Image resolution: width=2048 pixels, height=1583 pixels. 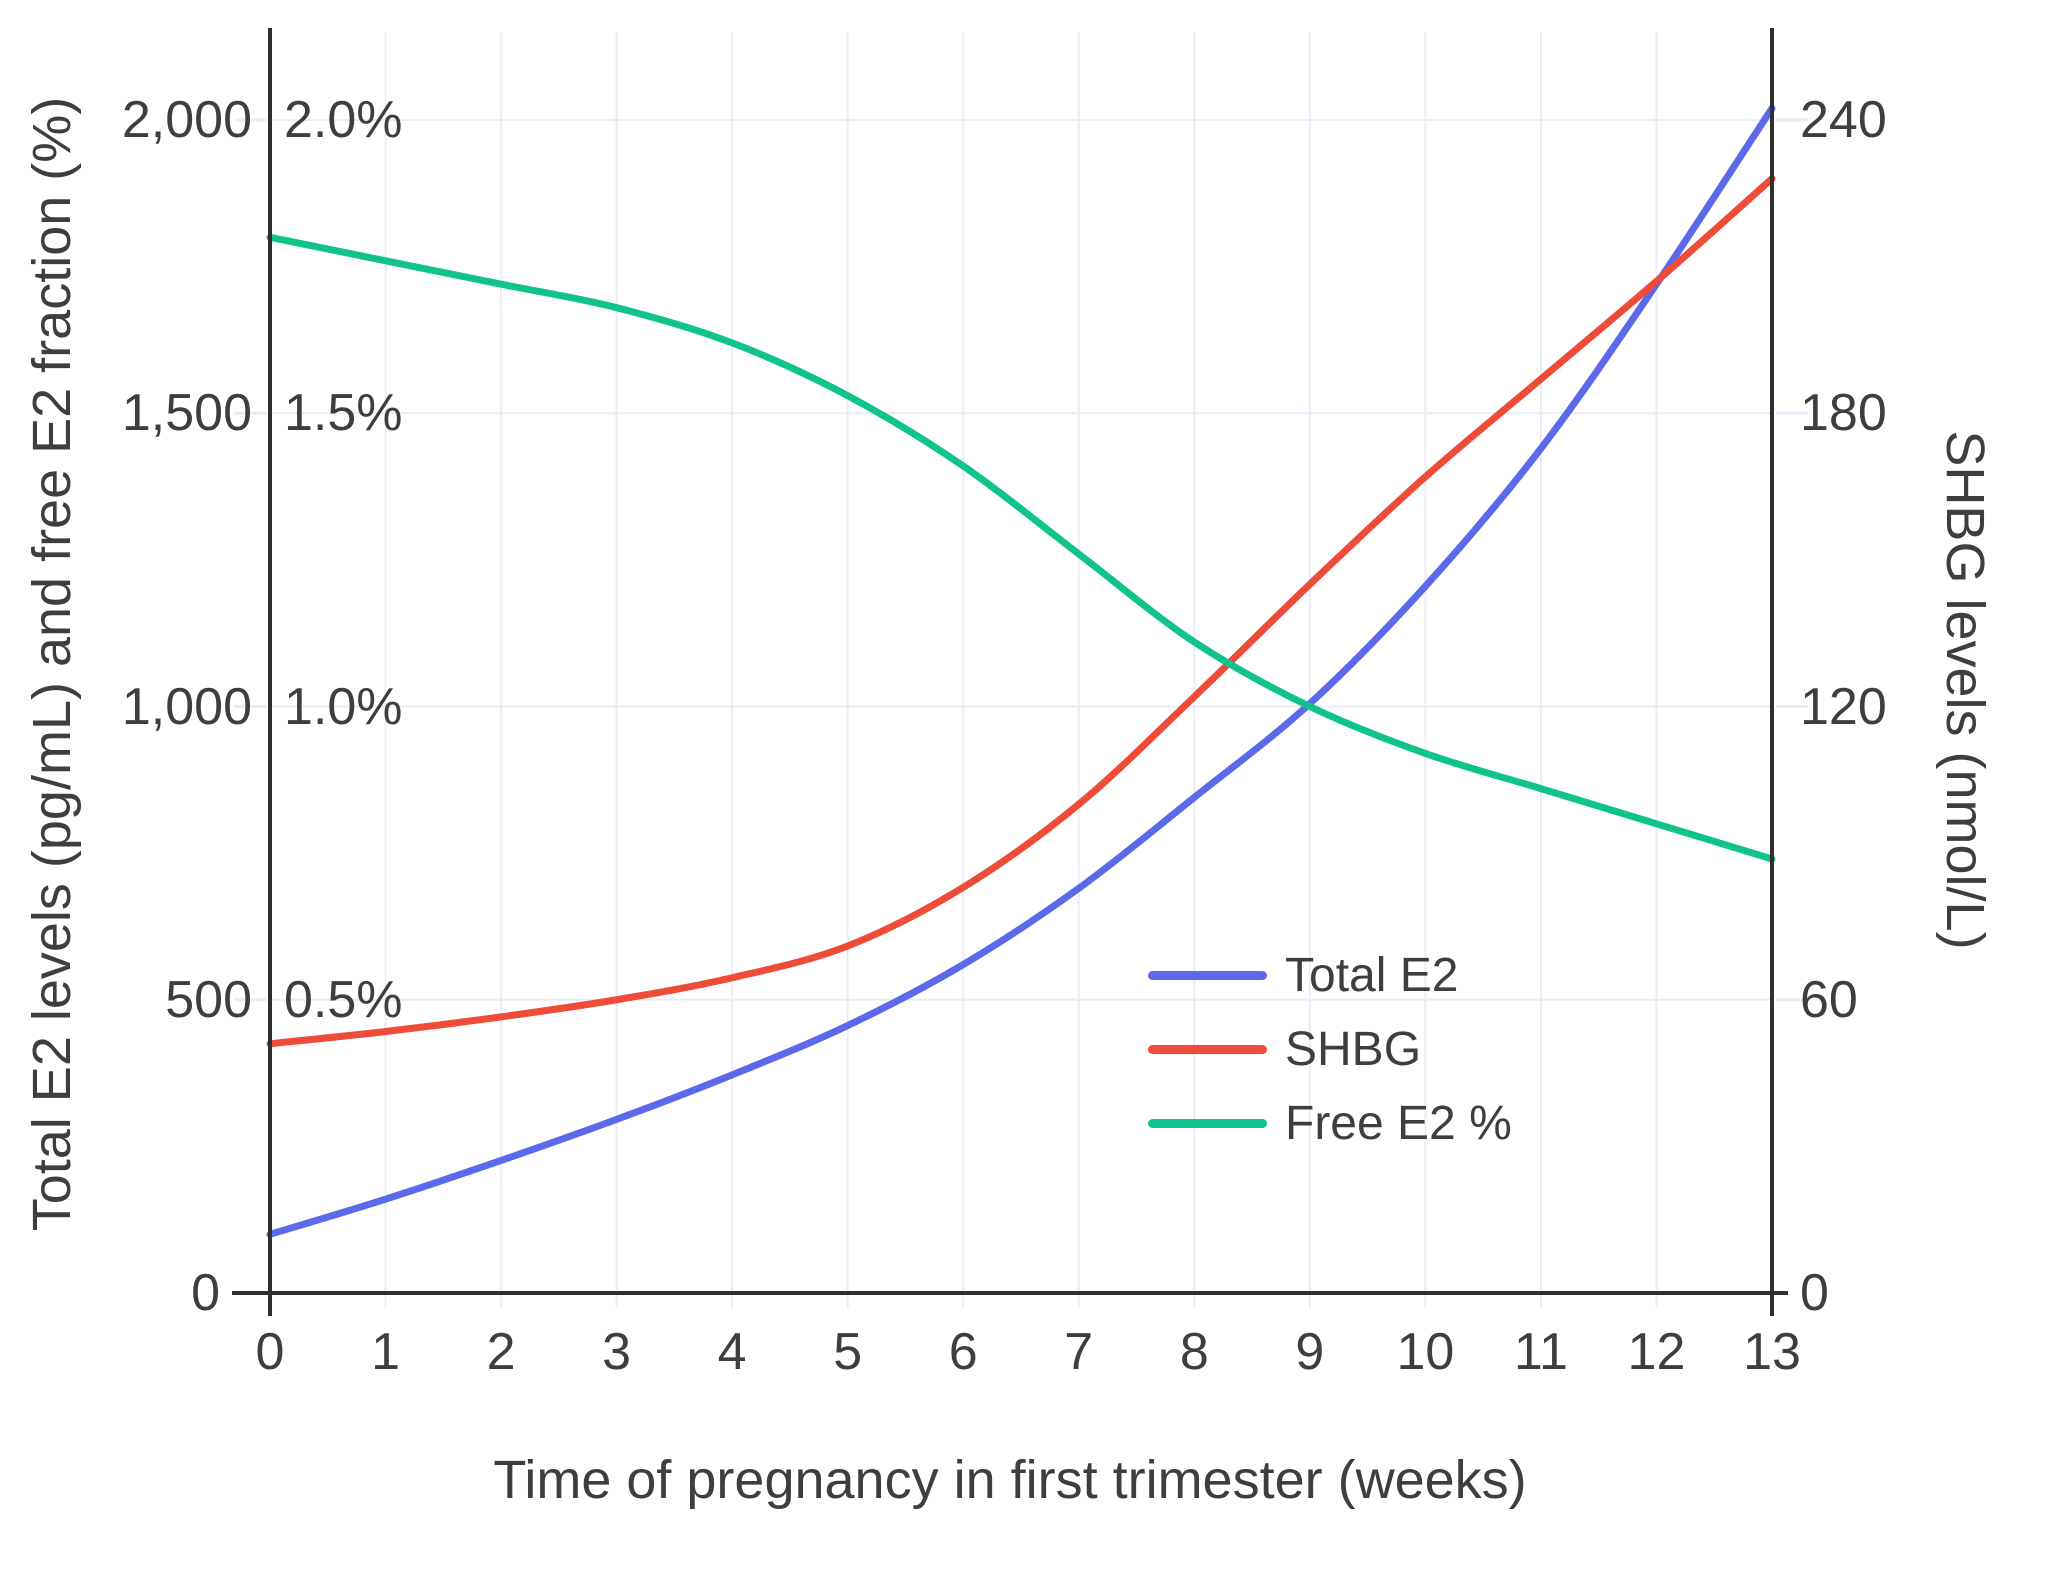 I want to click on y-left-tick-label: 2,000, so click(x=186, y=120).